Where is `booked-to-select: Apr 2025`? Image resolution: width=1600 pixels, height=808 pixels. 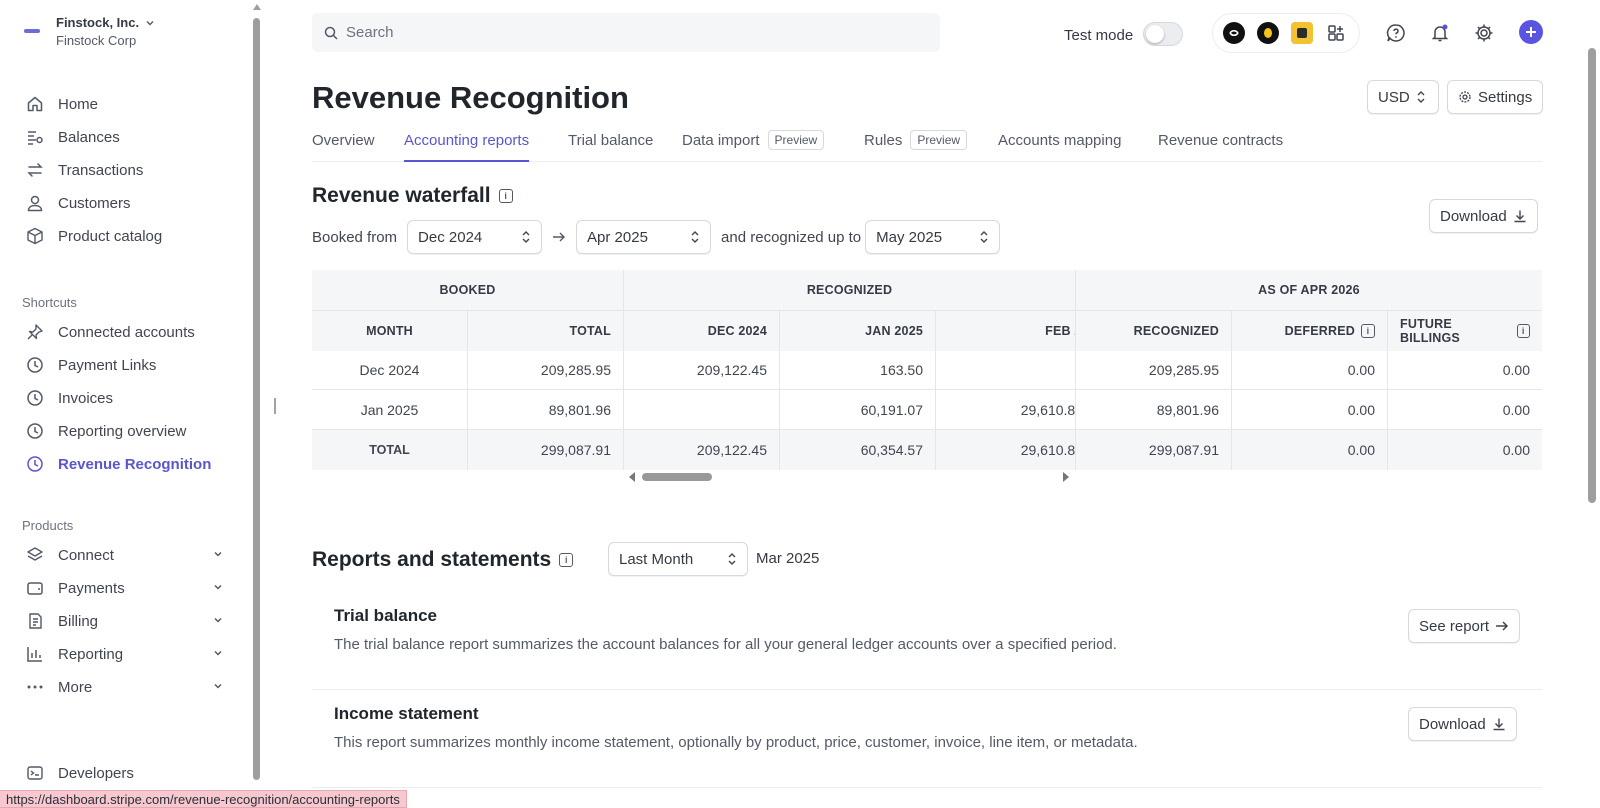 booked-to-select: Apr 2025 is located at coordinates (644, 237).